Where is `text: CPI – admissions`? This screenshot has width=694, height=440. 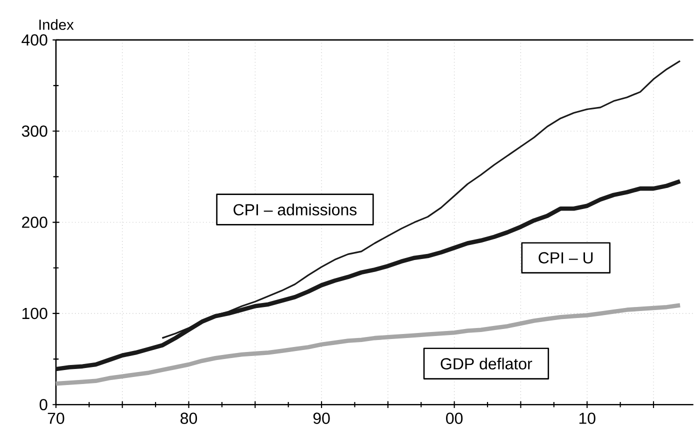 text: CPI – admissions is located at coordinates (295, 210).